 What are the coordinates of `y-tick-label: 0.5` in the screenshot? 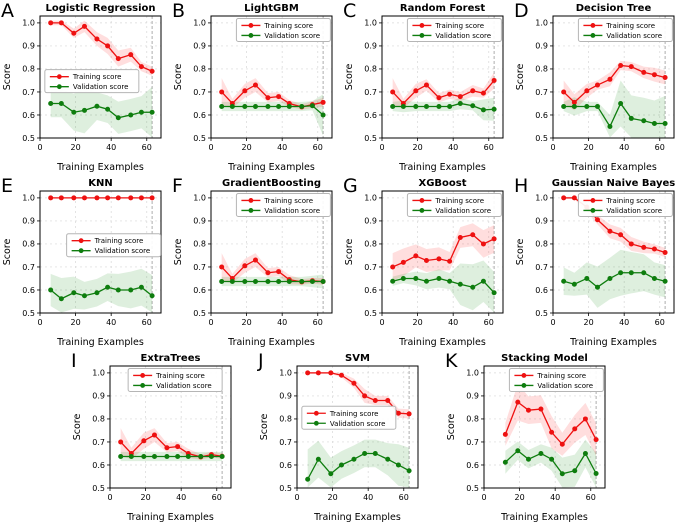 It's located at (541, 138).